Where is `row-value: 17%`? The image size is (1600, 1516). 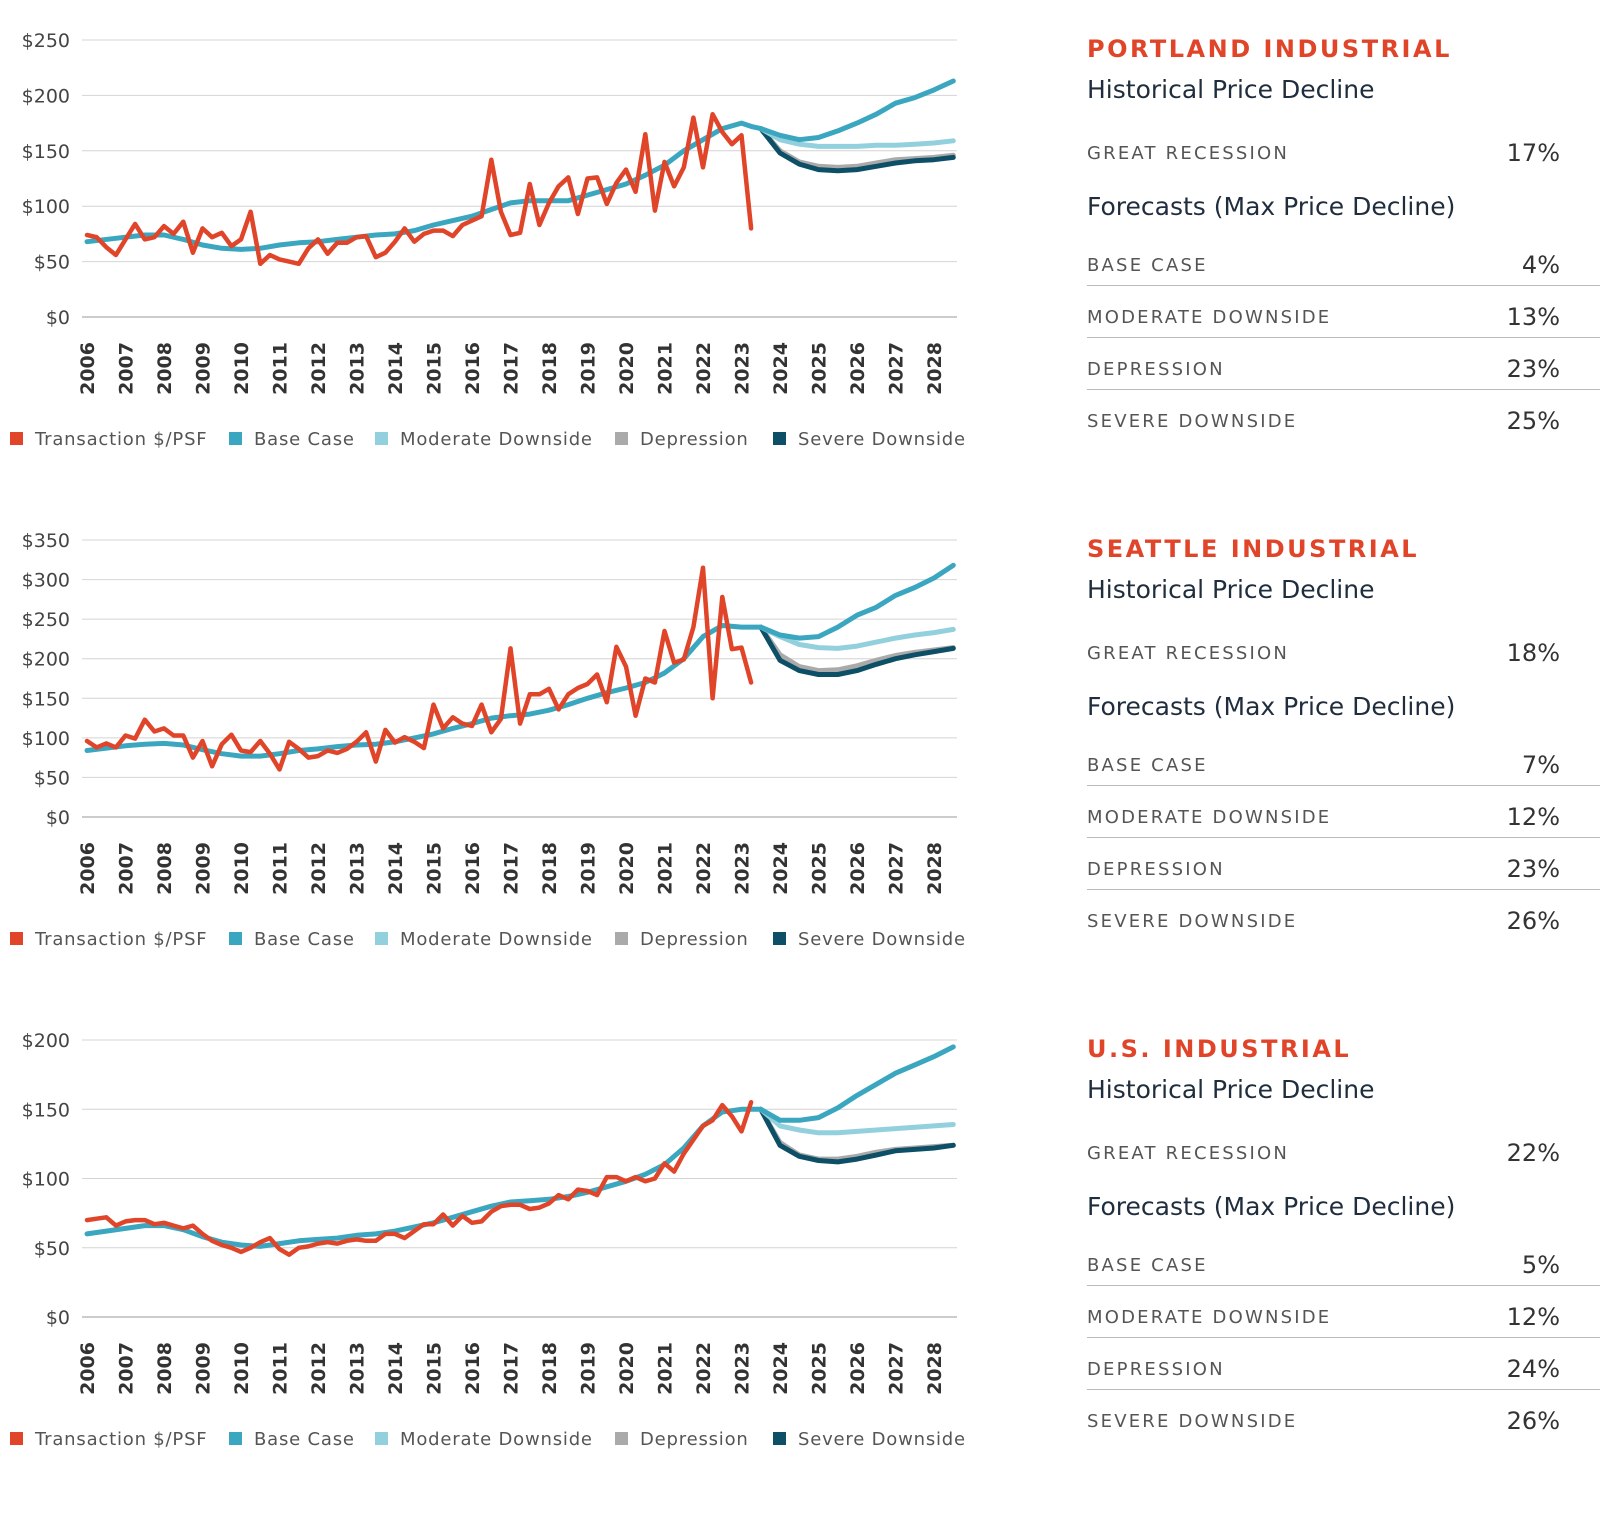
row-value: 17% is located at coordinates (1533, 153).